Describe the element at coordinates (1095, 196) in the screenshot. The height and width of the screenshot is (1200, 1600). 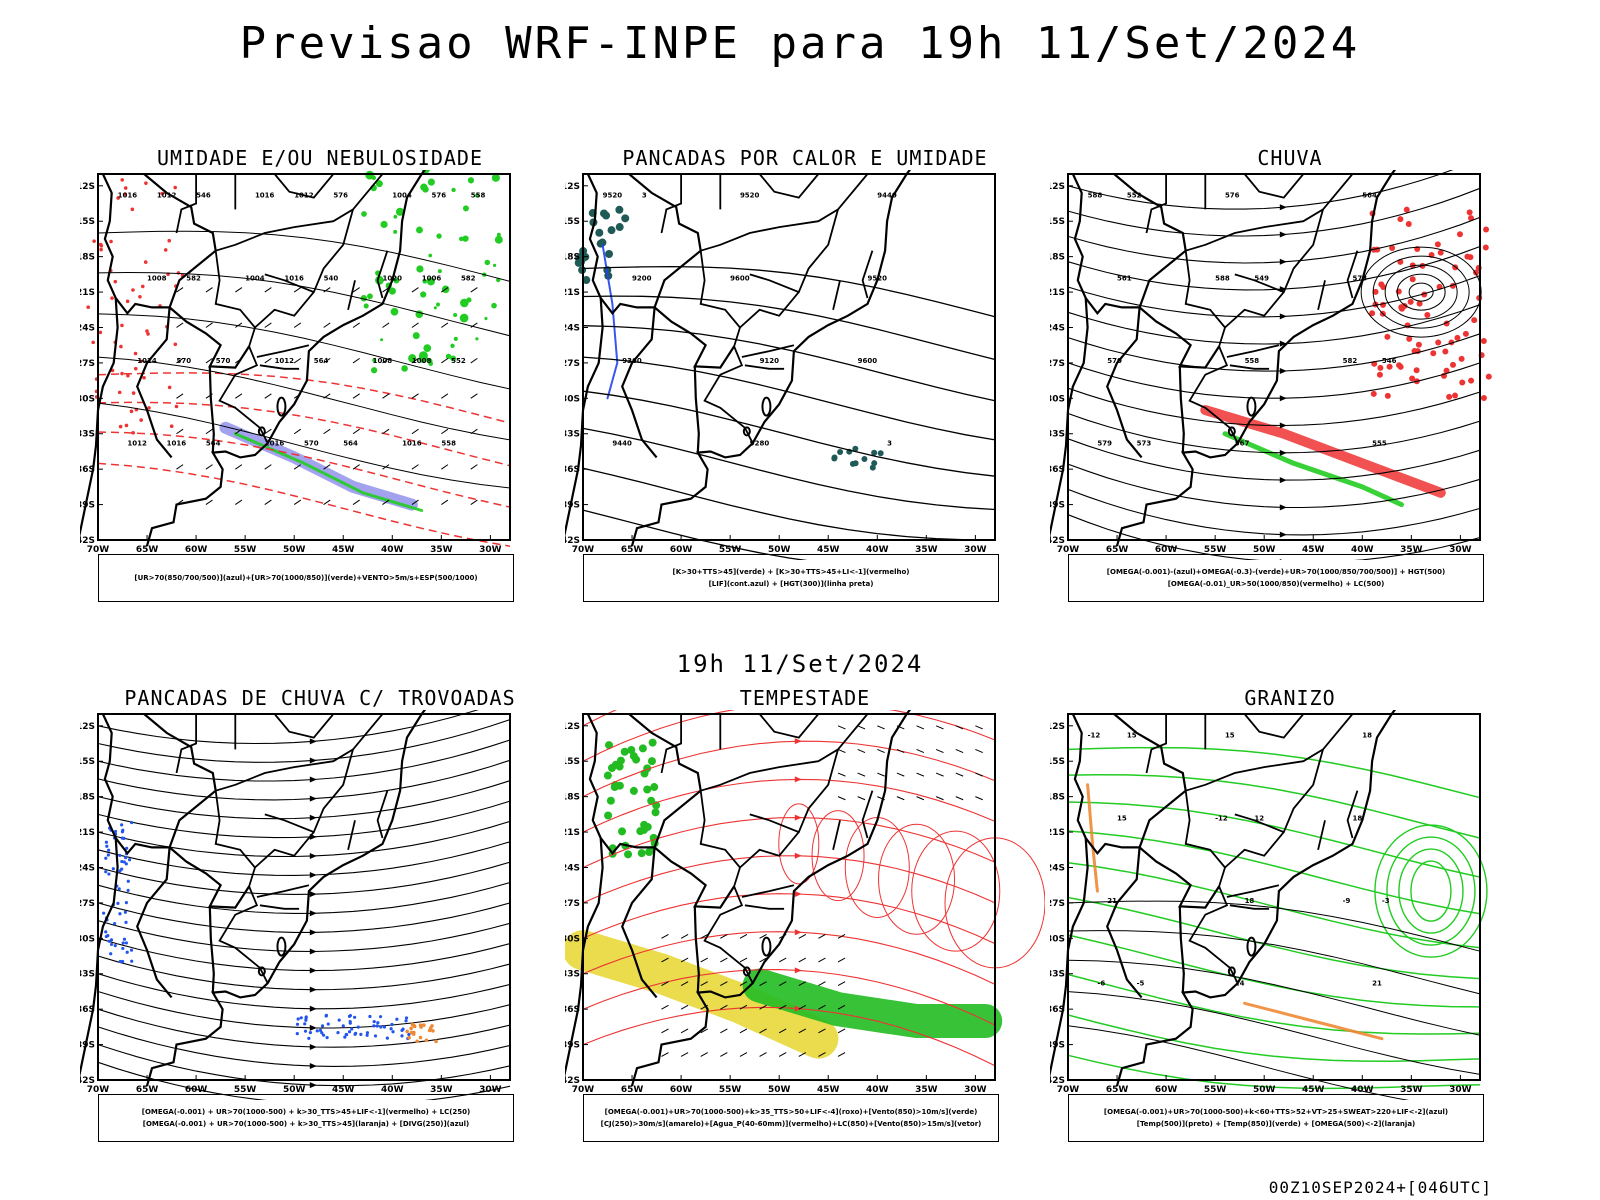
I see `contour-label: 588` at that location.